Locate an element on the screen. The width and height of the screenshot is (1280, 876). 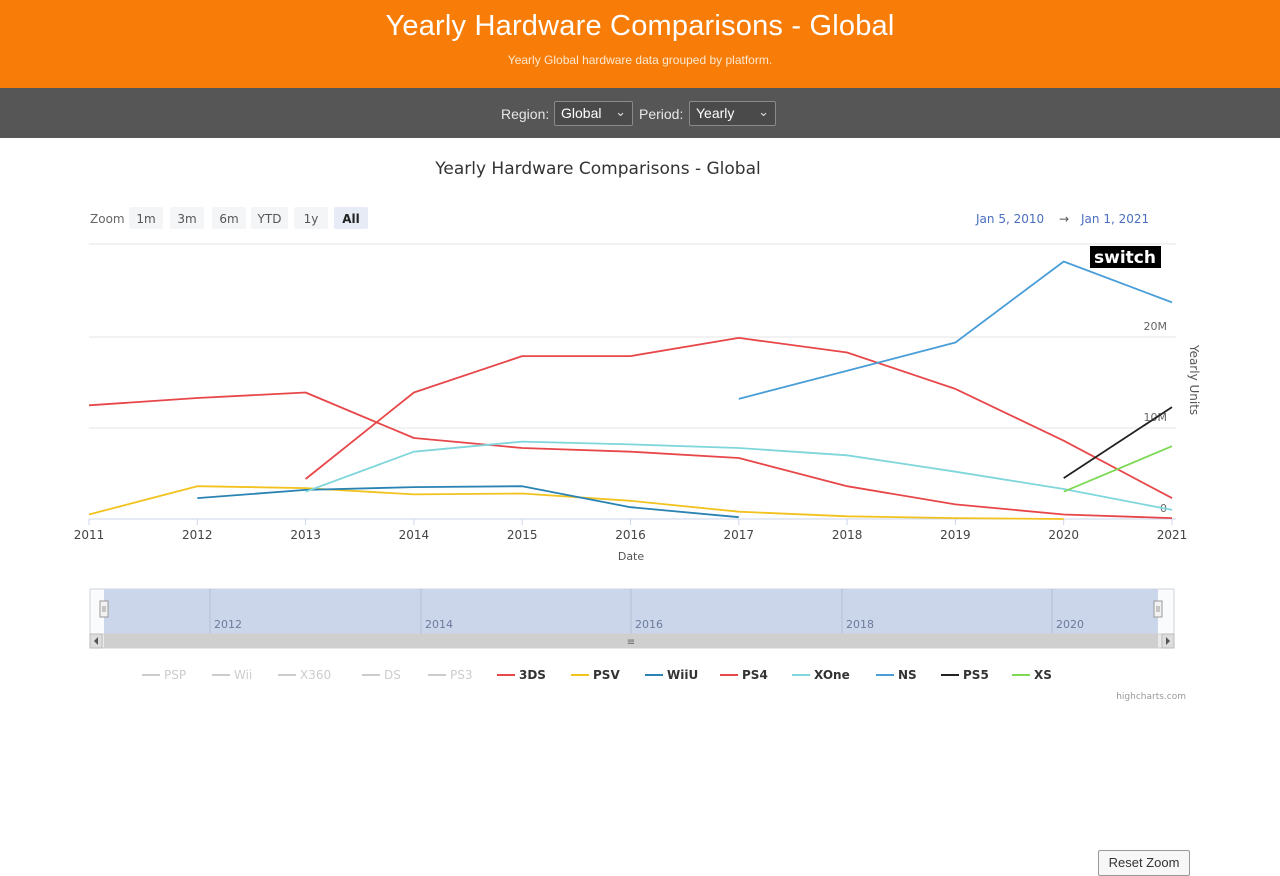
series-line-psv is located at coordinates (576, 502).